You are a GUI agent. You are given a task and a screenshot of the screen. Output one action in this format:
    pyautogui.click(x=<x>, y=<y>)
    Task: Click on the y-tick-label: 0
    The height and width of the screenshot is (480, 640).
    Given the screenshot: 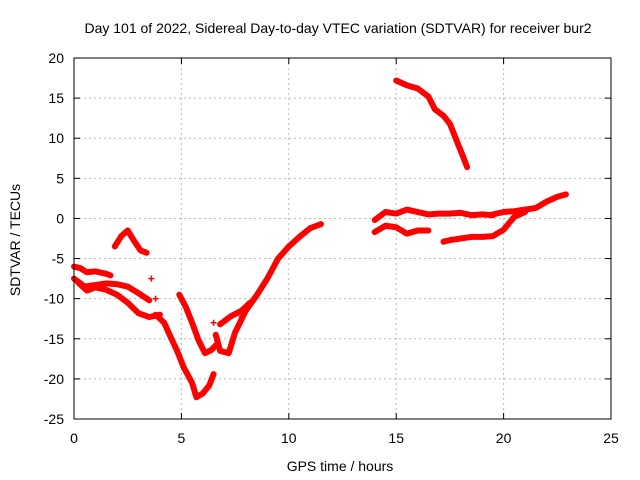 What is the action you would take?
    pyautogui.click(x=60, y=218)
    